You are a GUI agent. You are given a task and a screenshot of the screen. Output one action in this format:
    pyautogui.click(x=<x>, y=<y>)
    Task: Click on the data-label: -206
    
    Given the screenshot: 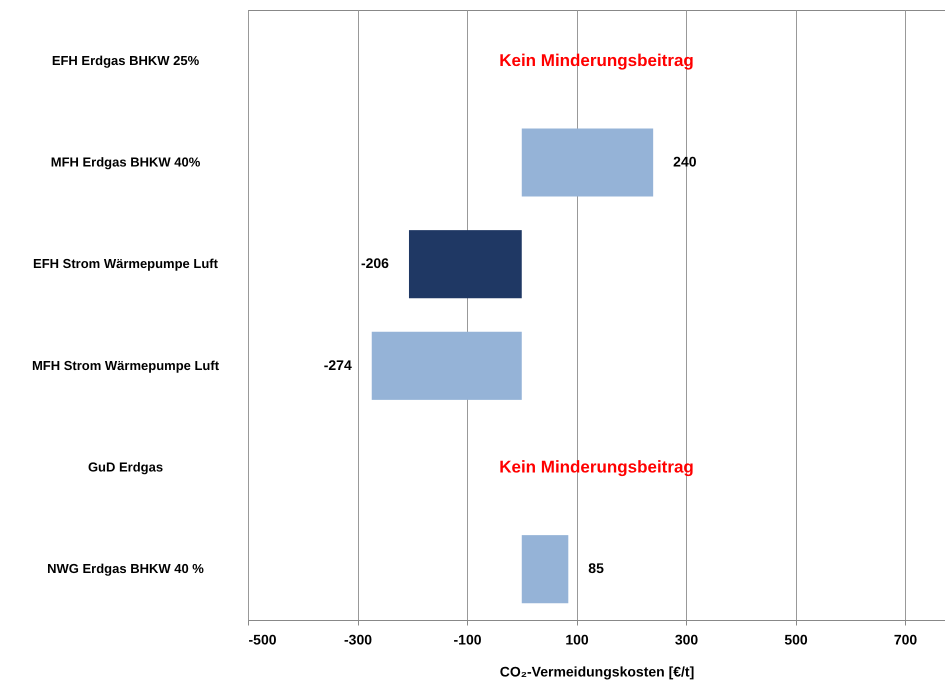 What is the action you would take?
    pyautogui.click(x=375, y=263)
    